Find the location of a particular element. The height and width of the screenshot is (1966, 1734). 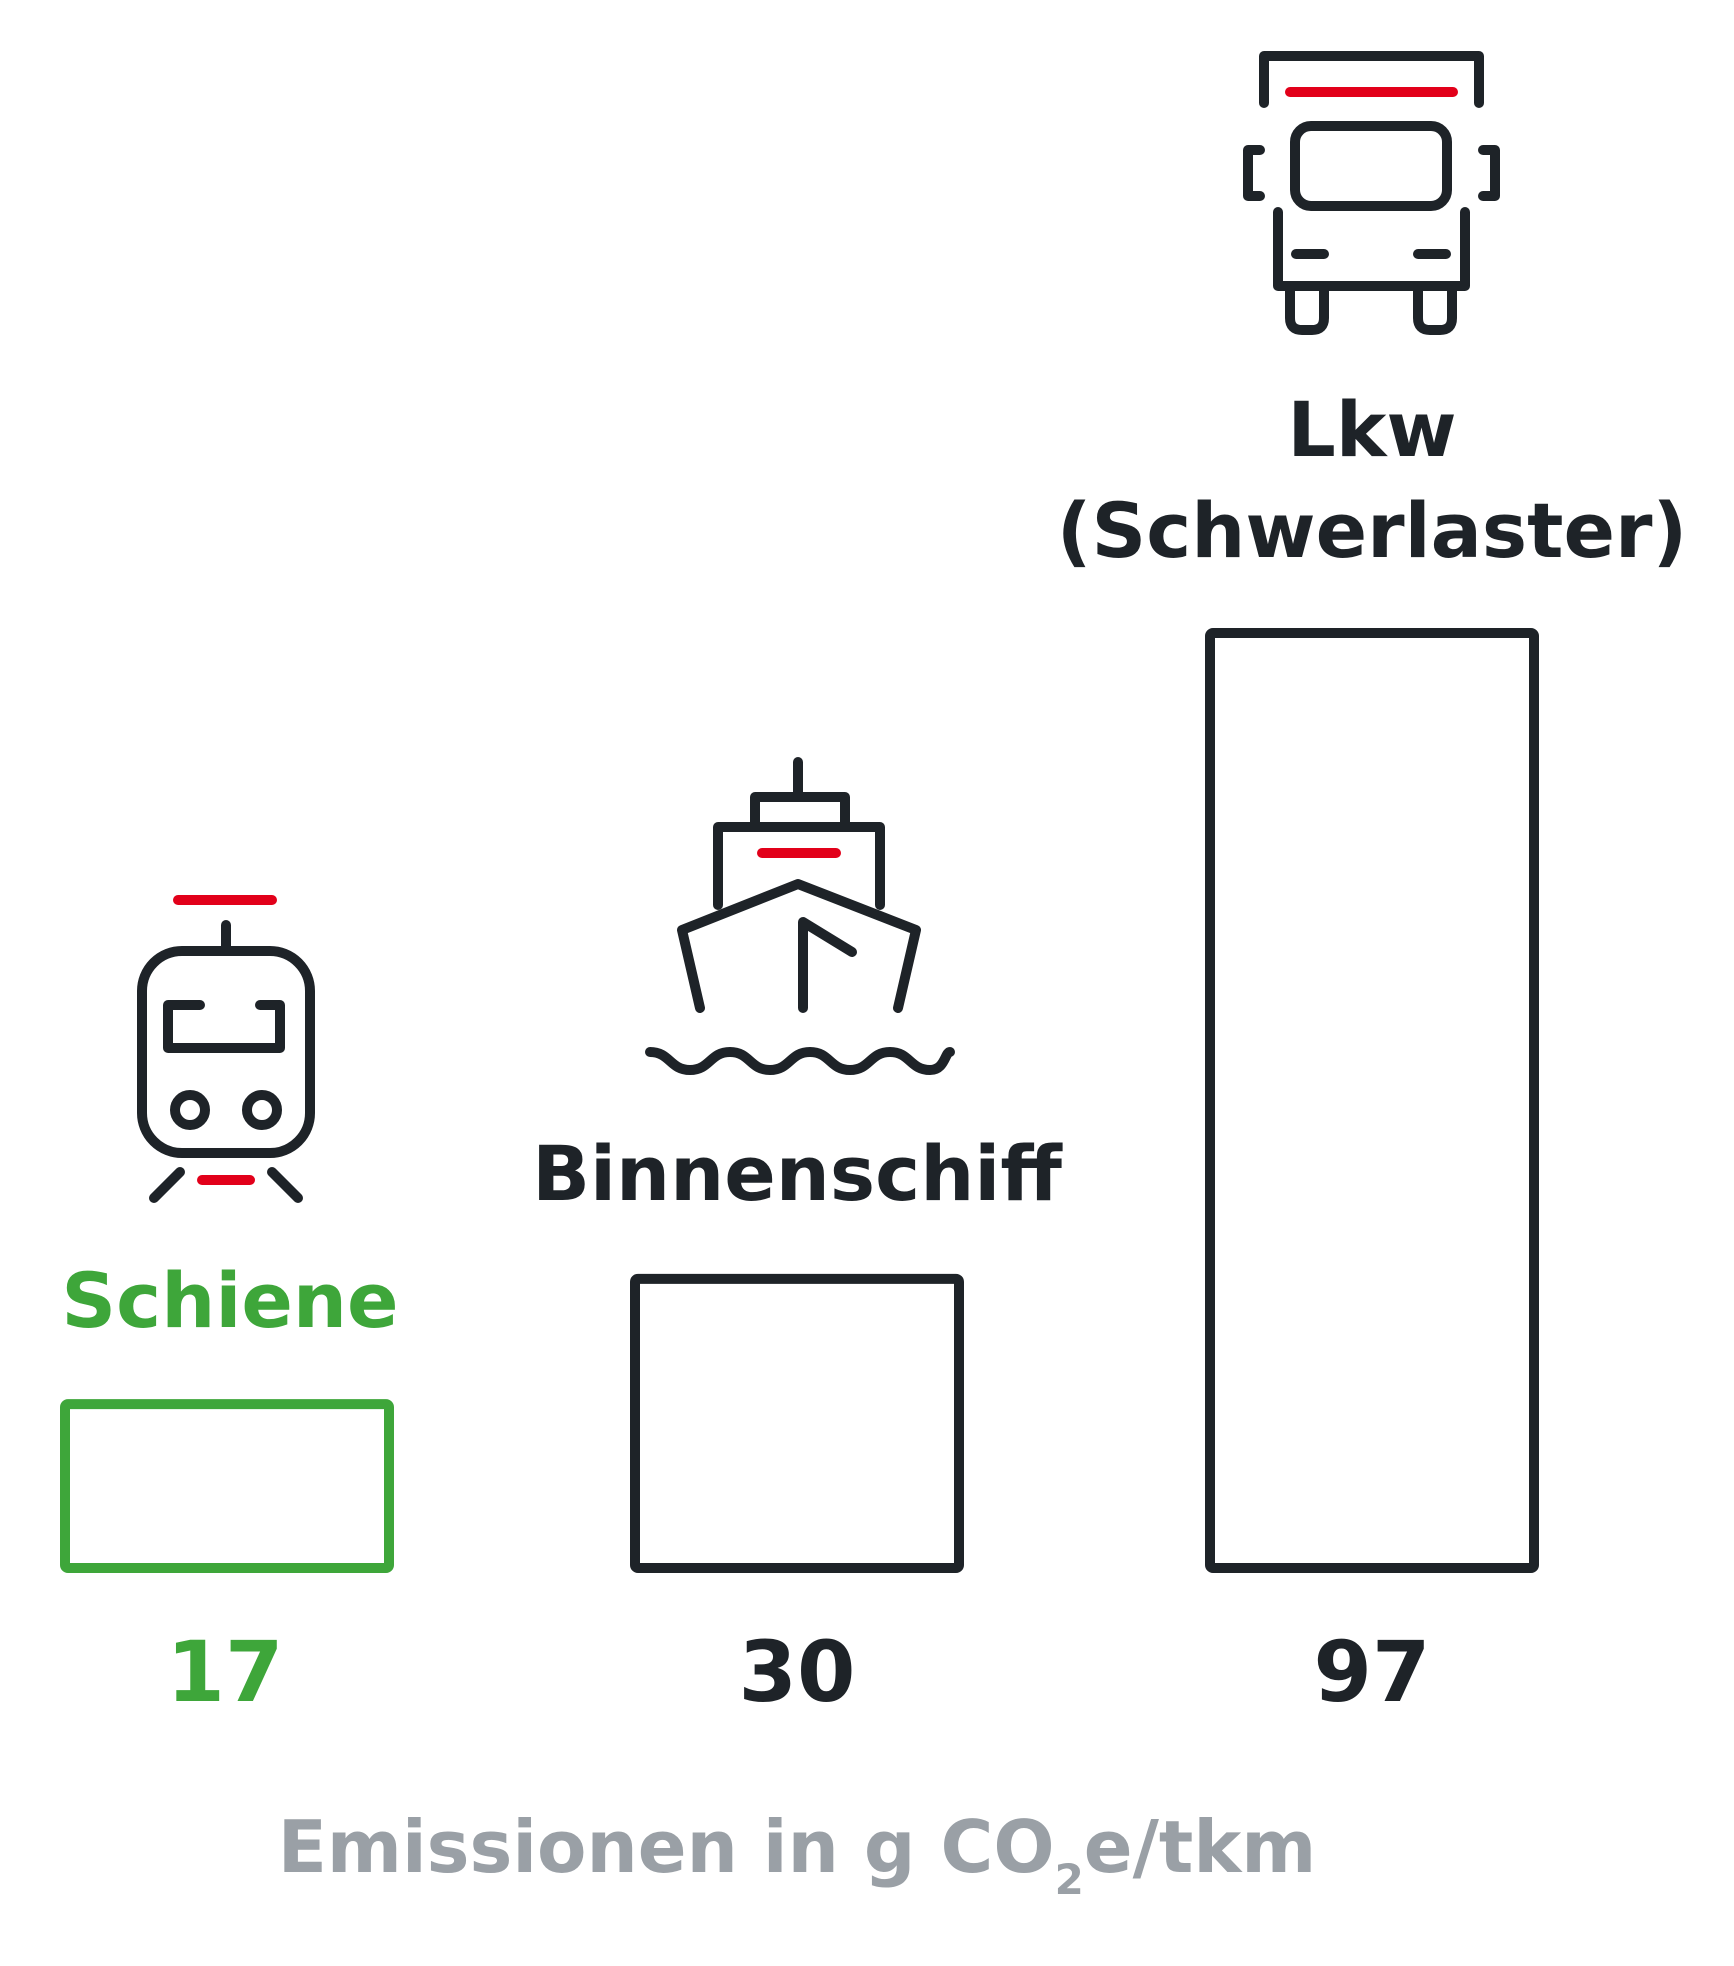

value-label-1: 30 is located at coordinates (797, 1672).